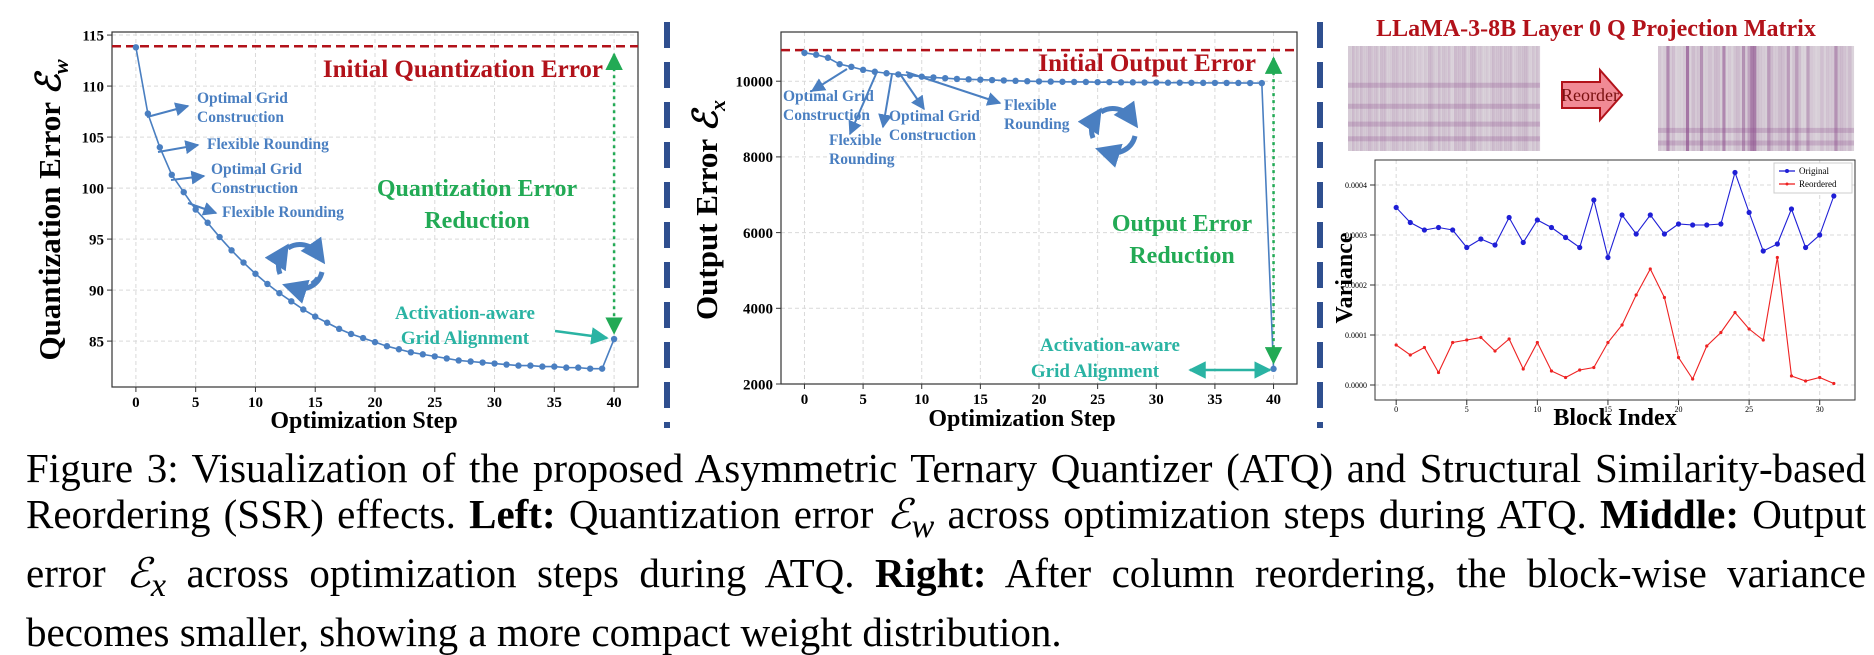 The width and height of the screenshot is (1874, 655). What do you see at coordinates (1679, 409) in the screenshot?
I see `right-xtick-label: 20` at bounding box center [1679, 409].